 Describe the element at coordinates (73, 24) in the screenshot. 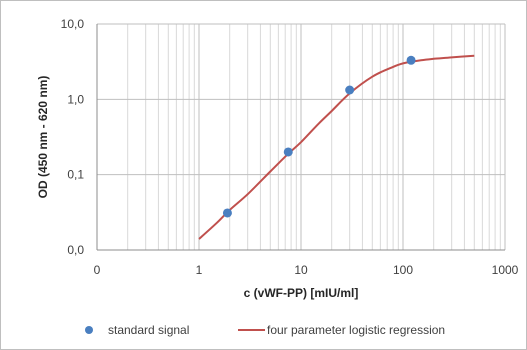

I see `y-tick-label: 10,0` at that location.